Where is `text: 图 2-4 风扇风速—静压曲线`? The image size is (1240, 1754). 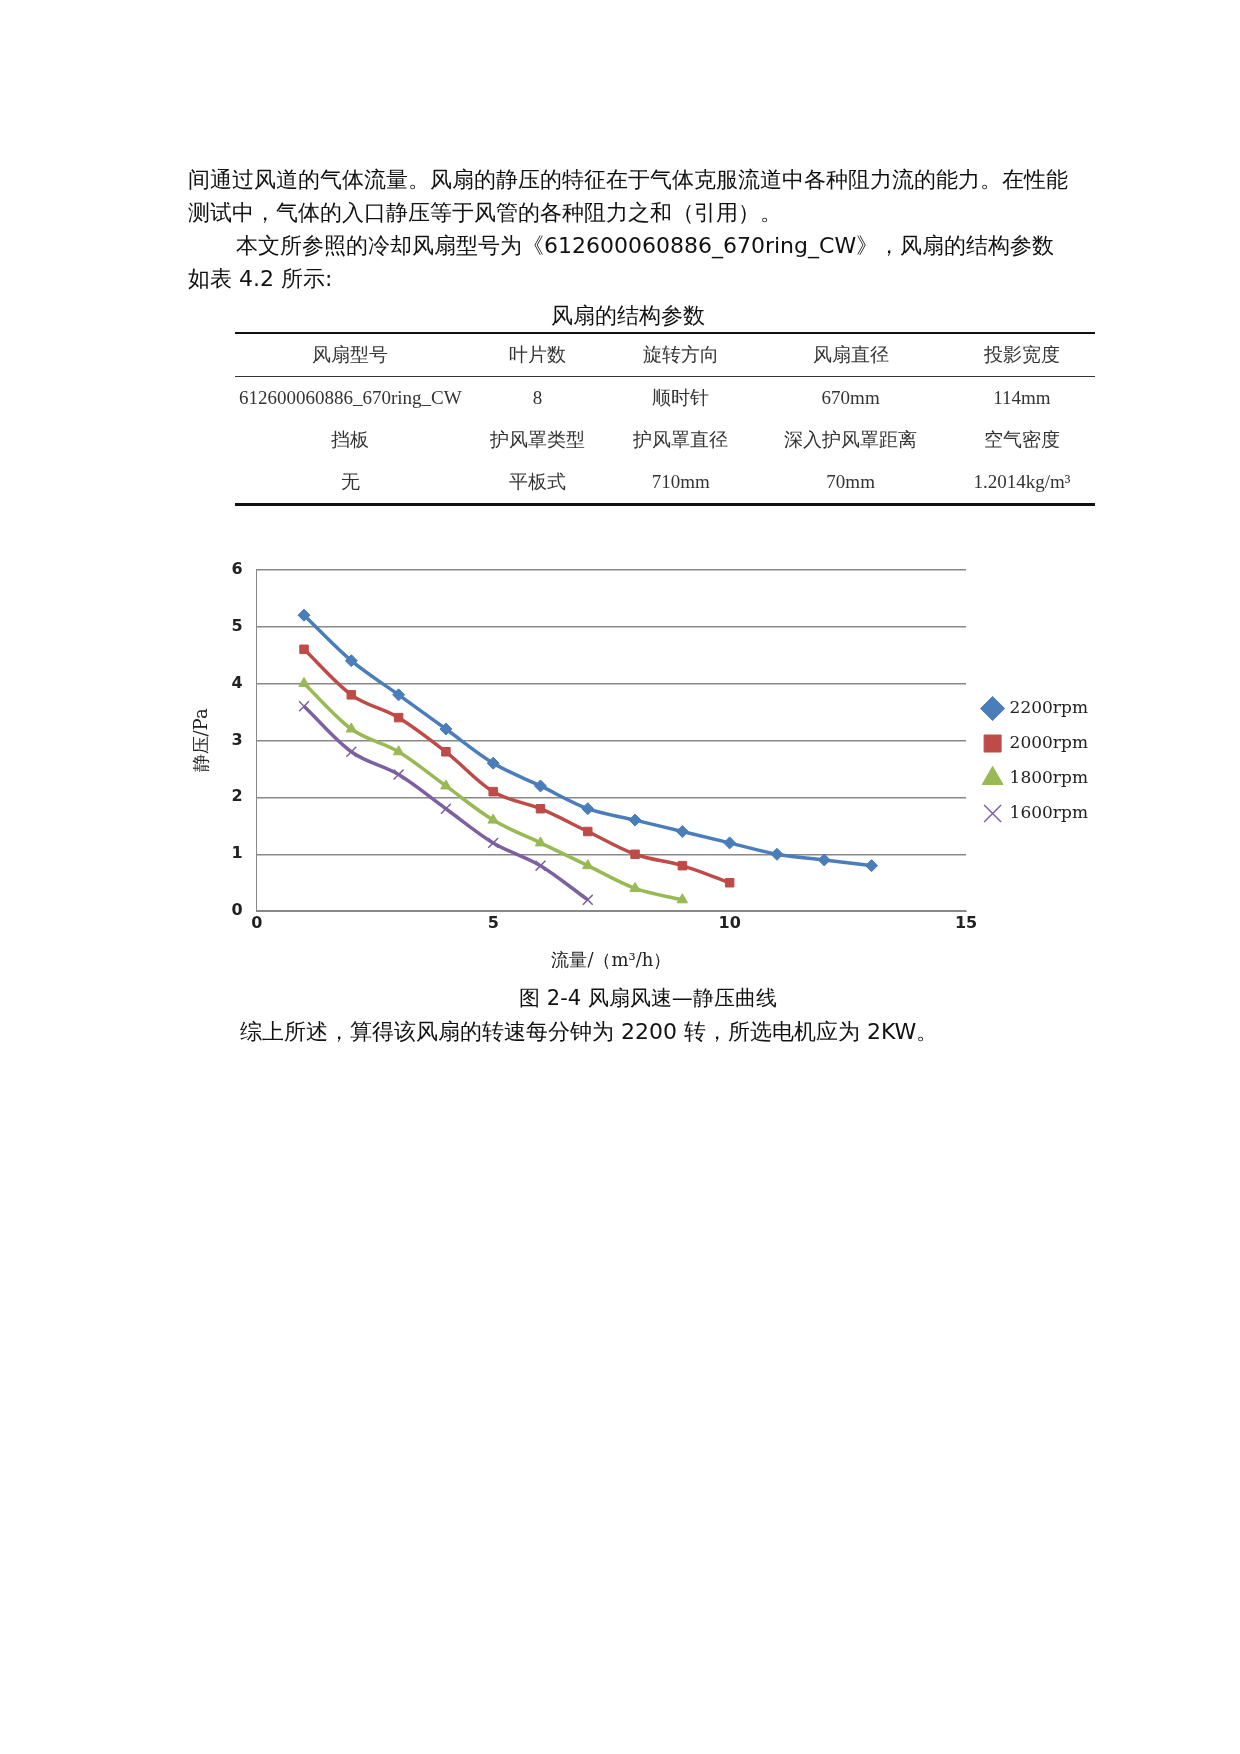 text: 图 2-4 风扇风速—静压曲线 is located at coordinates (648, 998).